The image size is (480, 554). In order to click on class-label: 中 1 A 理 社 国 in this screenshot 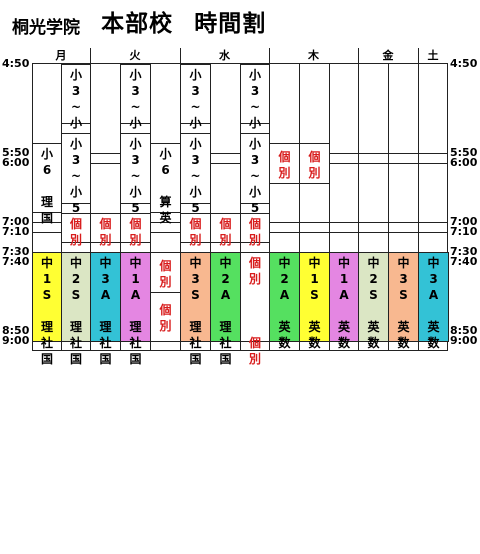, I will do `click(135, 311)`.